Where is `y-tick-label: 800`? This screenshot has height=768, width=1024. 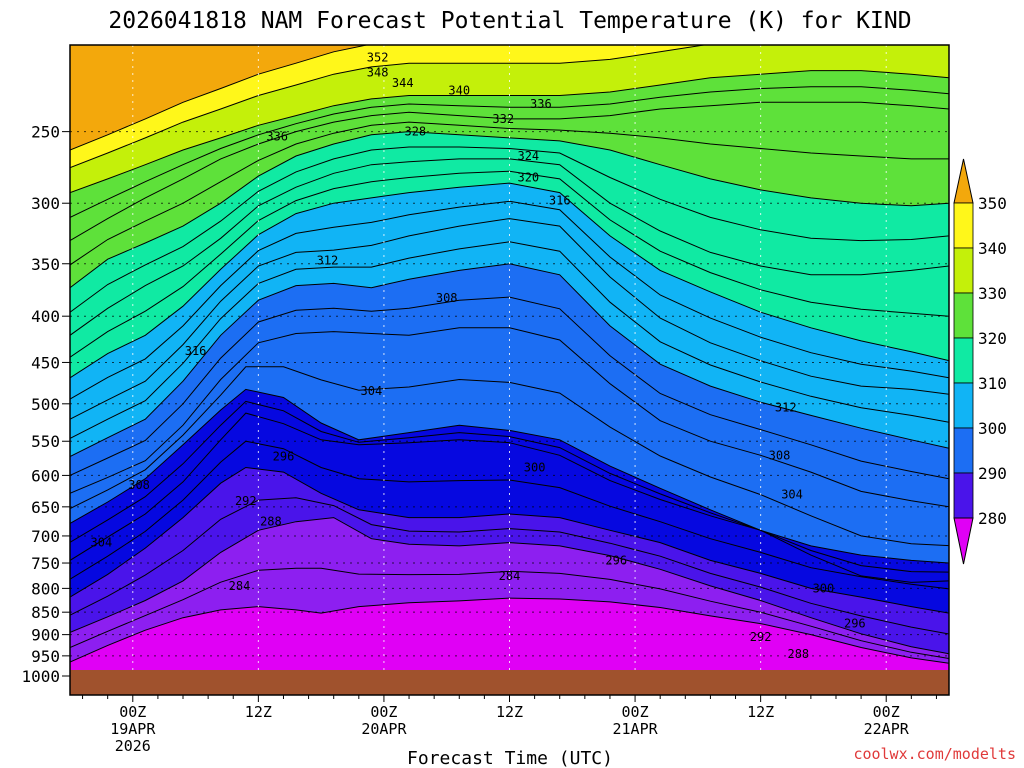
y-tick-label: 800 is located at coordinates (45, 588).